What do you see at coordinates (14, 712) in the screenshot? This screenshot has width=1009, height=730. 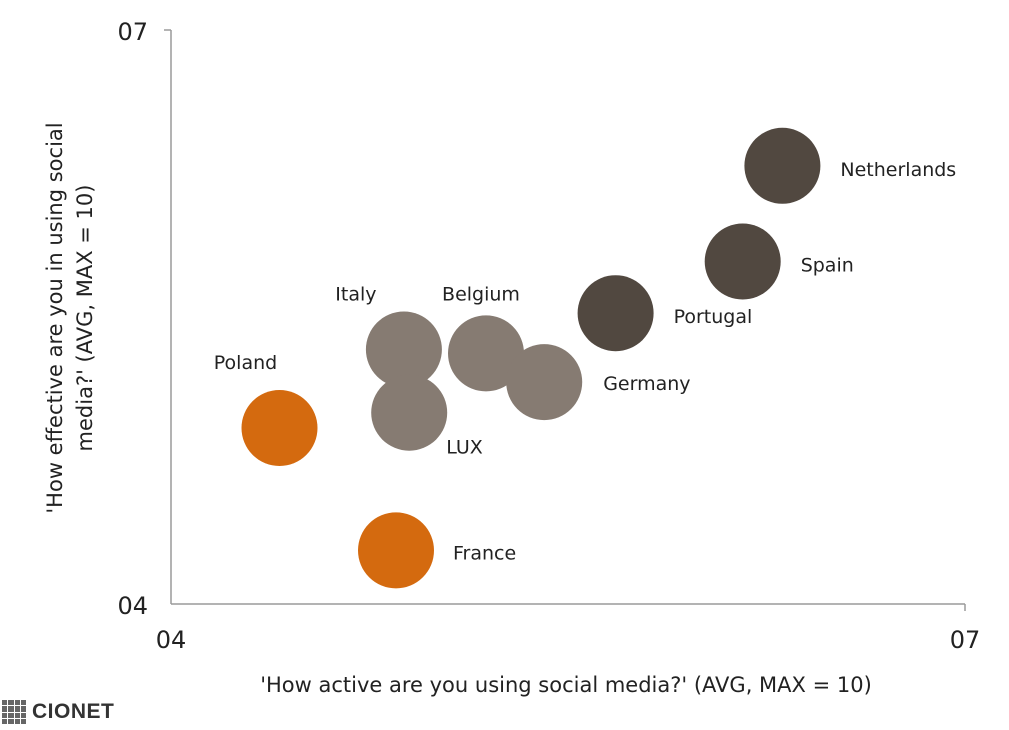 I see `logo-grid-icon` at bounding box center [14, 712].